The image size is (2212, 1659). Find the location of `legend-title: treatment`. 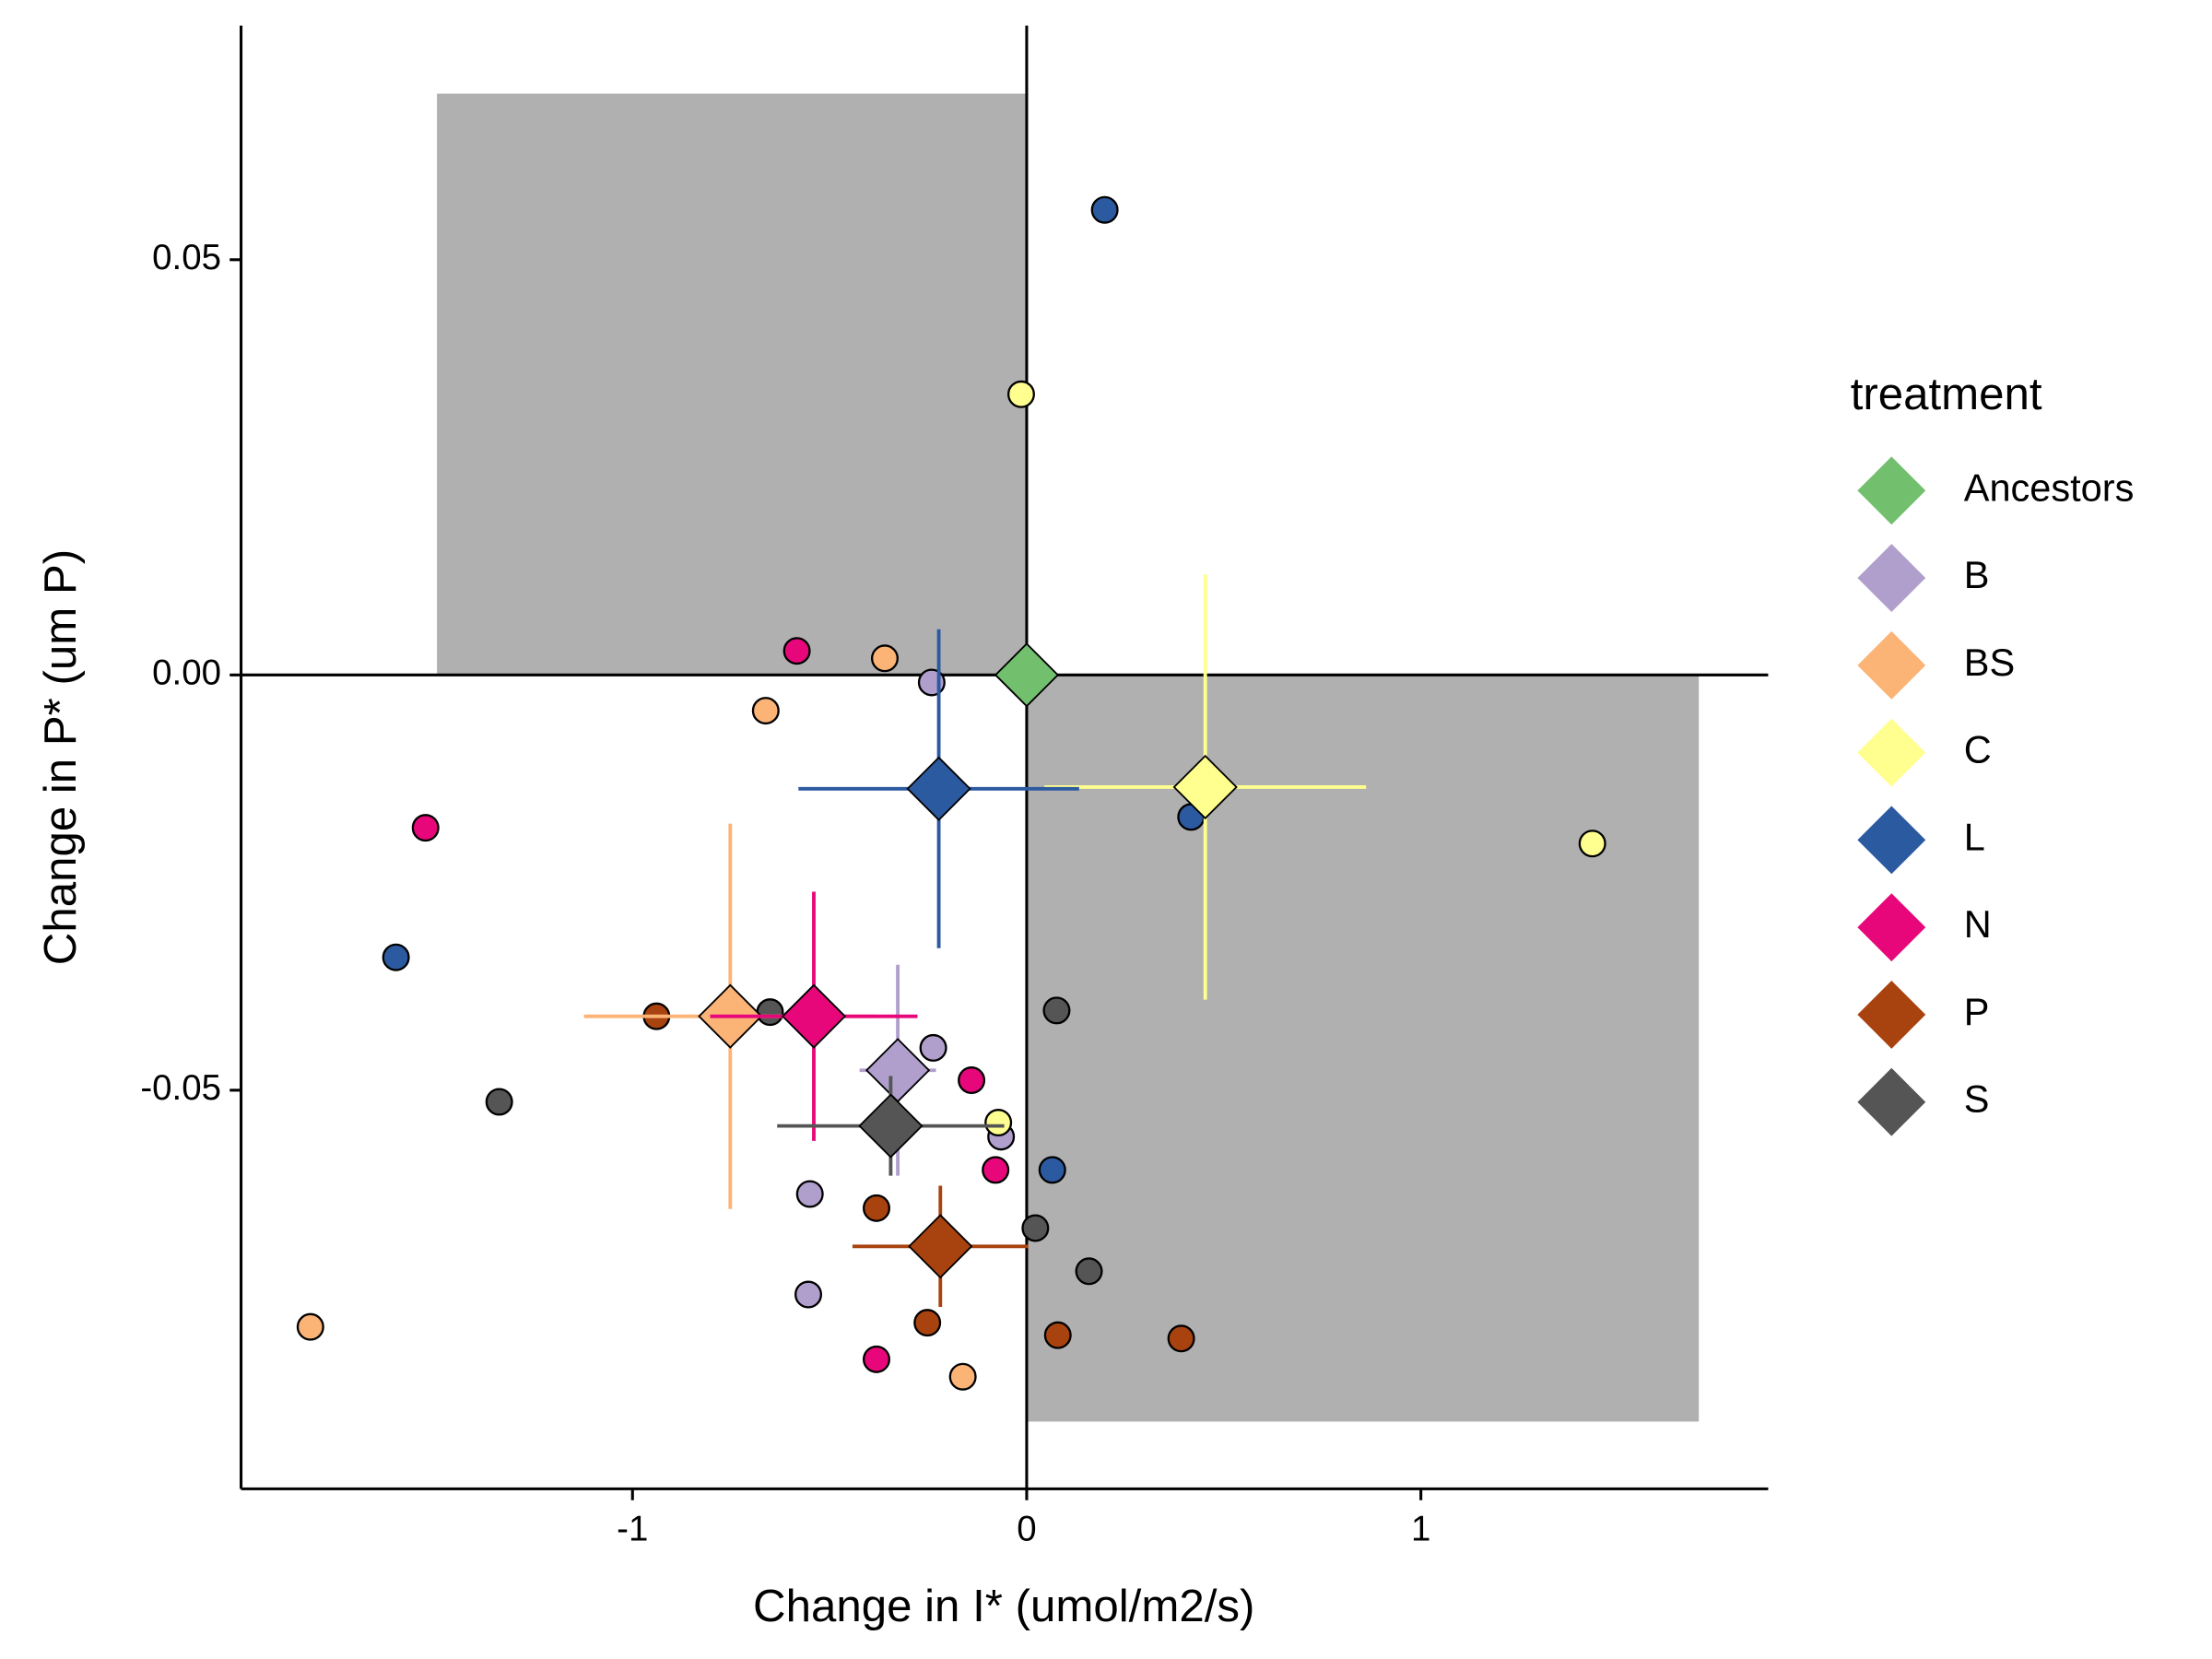

legend-title: treatment is located at coordinates (1946, 394).